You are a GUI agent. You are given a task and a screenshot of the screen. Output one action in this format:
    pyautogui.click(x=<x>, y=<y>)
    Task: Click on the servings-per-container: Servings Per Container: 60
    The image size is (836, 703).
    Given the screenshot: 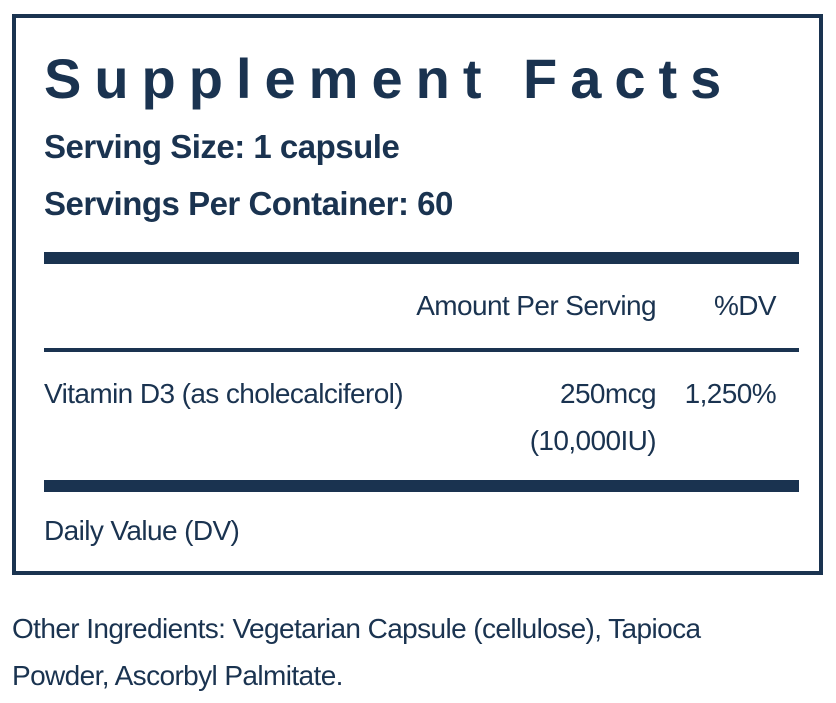 What is the action you would take?
    pyautogui.click(x=248, y=203)
    